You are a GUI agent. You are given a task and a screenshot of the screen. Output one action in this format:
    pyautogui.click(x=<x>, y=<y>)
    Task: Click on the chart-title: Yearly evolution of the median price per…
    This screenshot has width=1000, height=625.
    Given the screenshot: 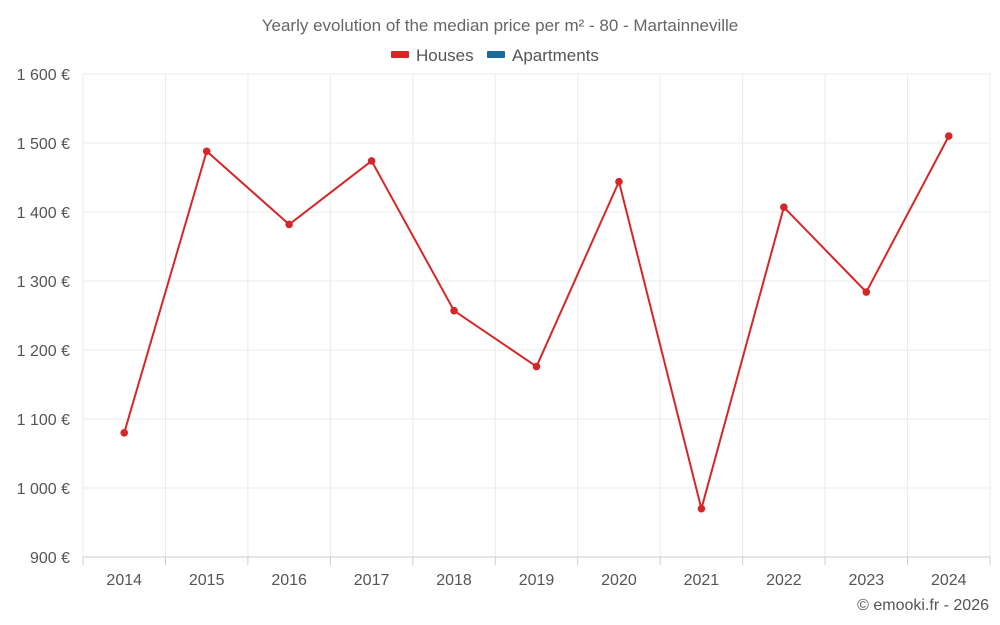 What is the action you would take?
    pyautogui.click(x=500, y=25)
    